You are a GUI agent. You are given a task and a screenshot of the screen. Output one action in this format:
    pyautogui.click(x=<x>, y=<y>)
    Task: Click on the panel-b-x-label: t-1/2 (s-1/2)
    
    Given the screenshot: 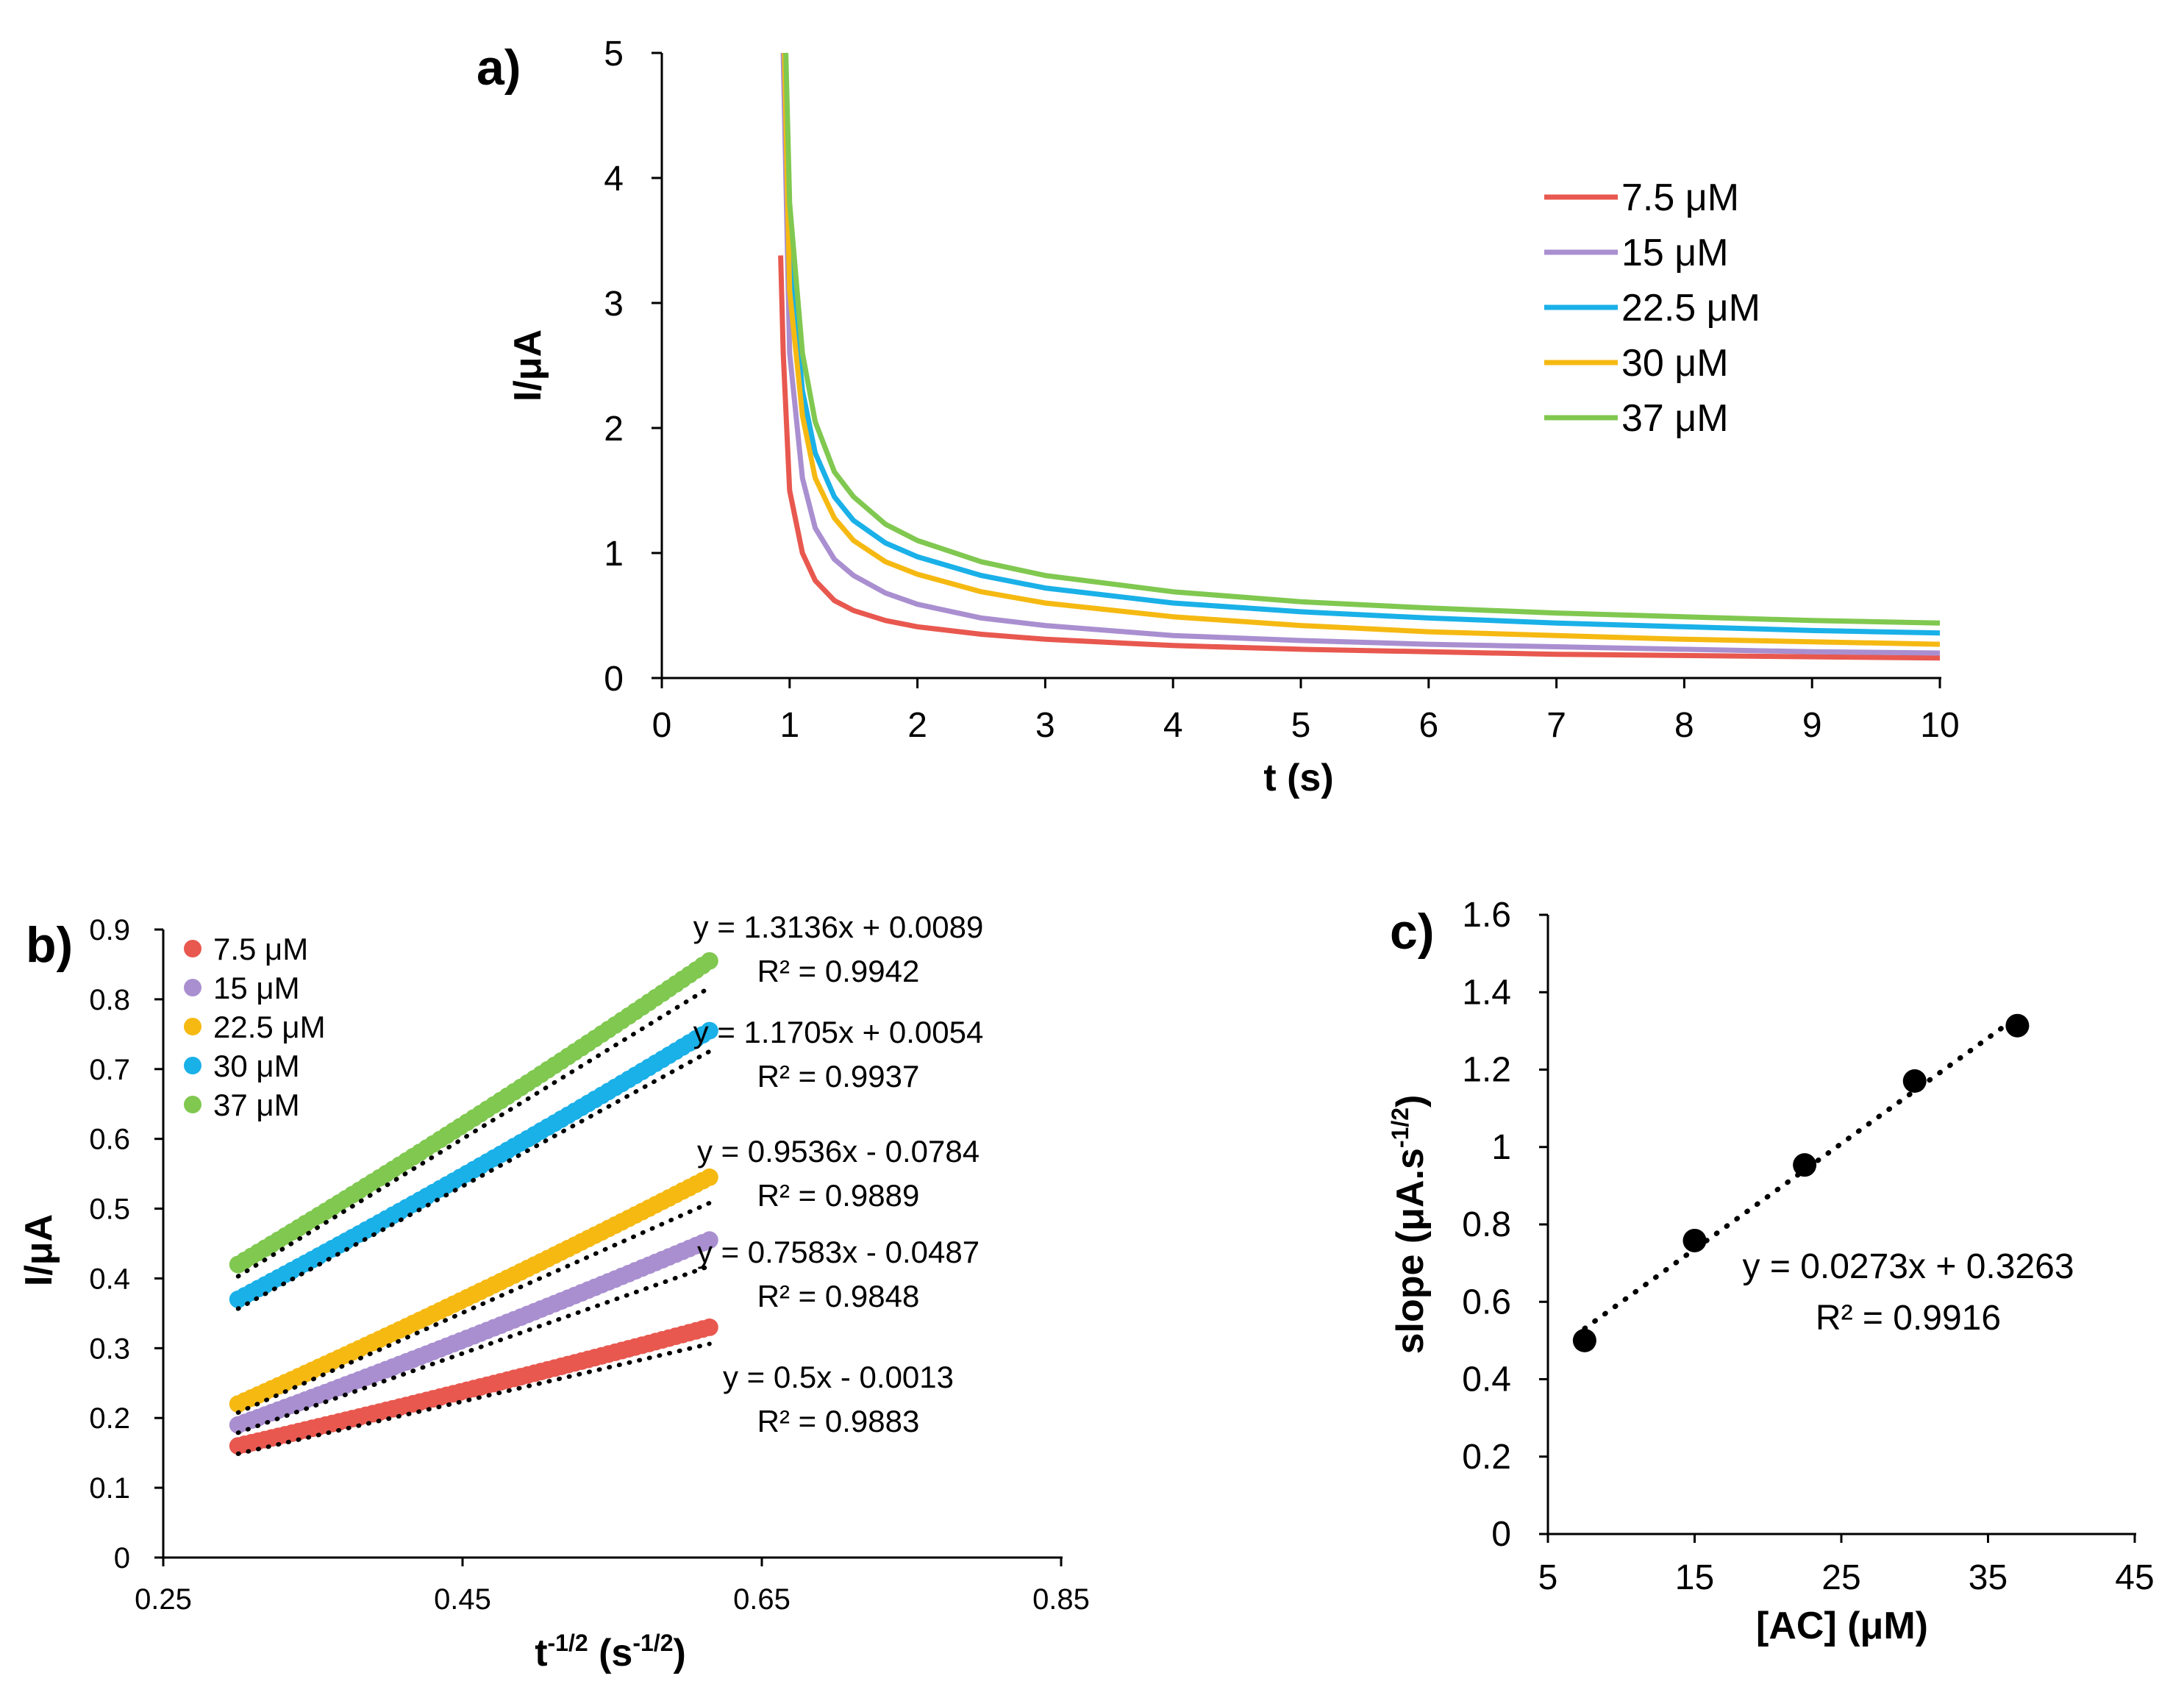 What is the action you would take?
    pyautogui.click(x=610, y=1652)
    